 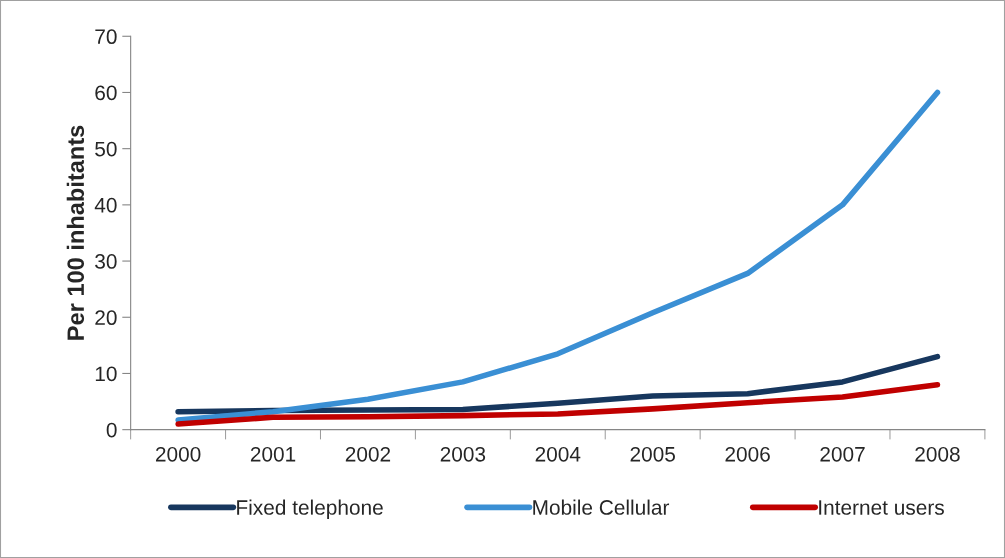 What do you see at coordinates (601, 507) in the screenshot?
I see `legend-label: Mobile Cellular` at bounding box center [601, 507].